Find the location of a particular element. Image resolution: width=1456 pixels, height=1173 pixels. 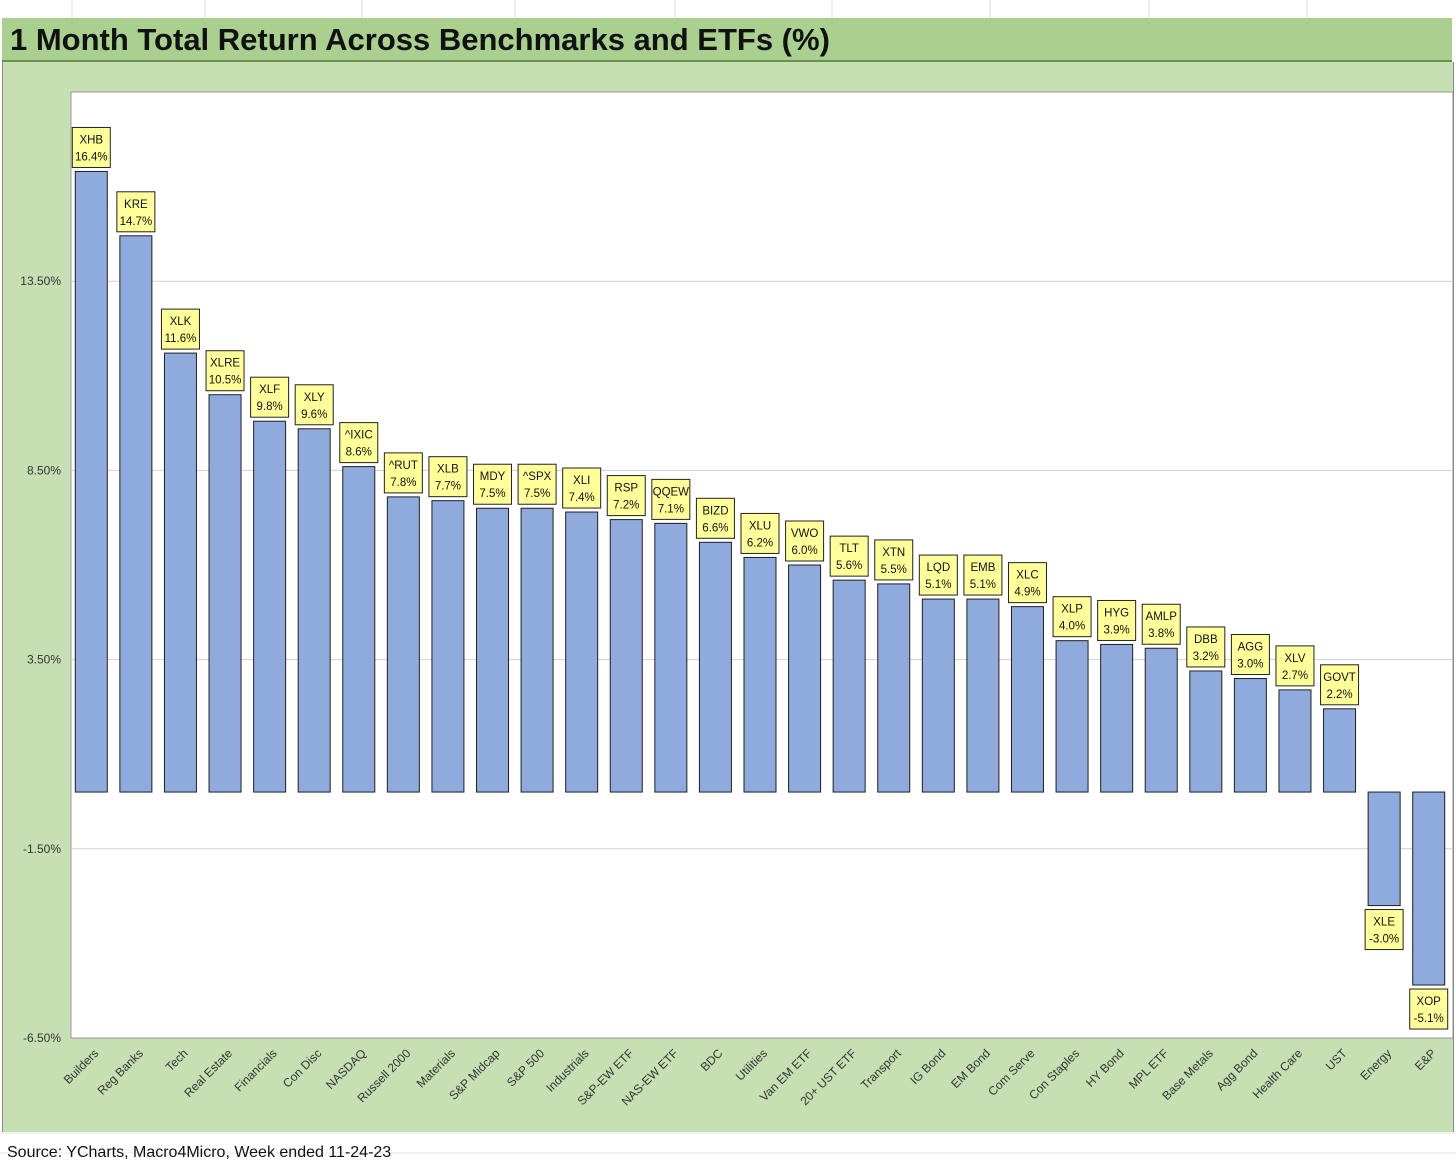

data-label-ticker: XLY is located at coordinates (314, 398).